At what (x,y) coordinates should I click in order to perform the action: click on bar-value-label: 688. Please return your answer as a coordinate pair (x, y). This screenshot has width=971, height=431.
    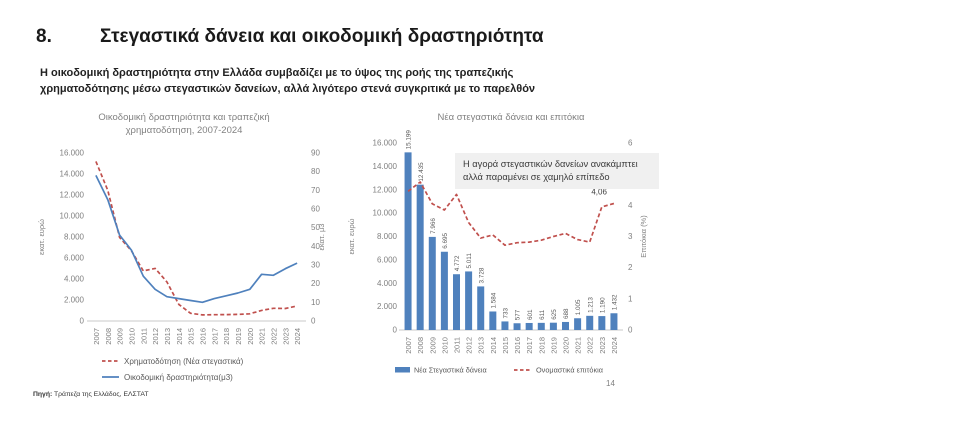
    Looking at the image, I should click on (566, 313).